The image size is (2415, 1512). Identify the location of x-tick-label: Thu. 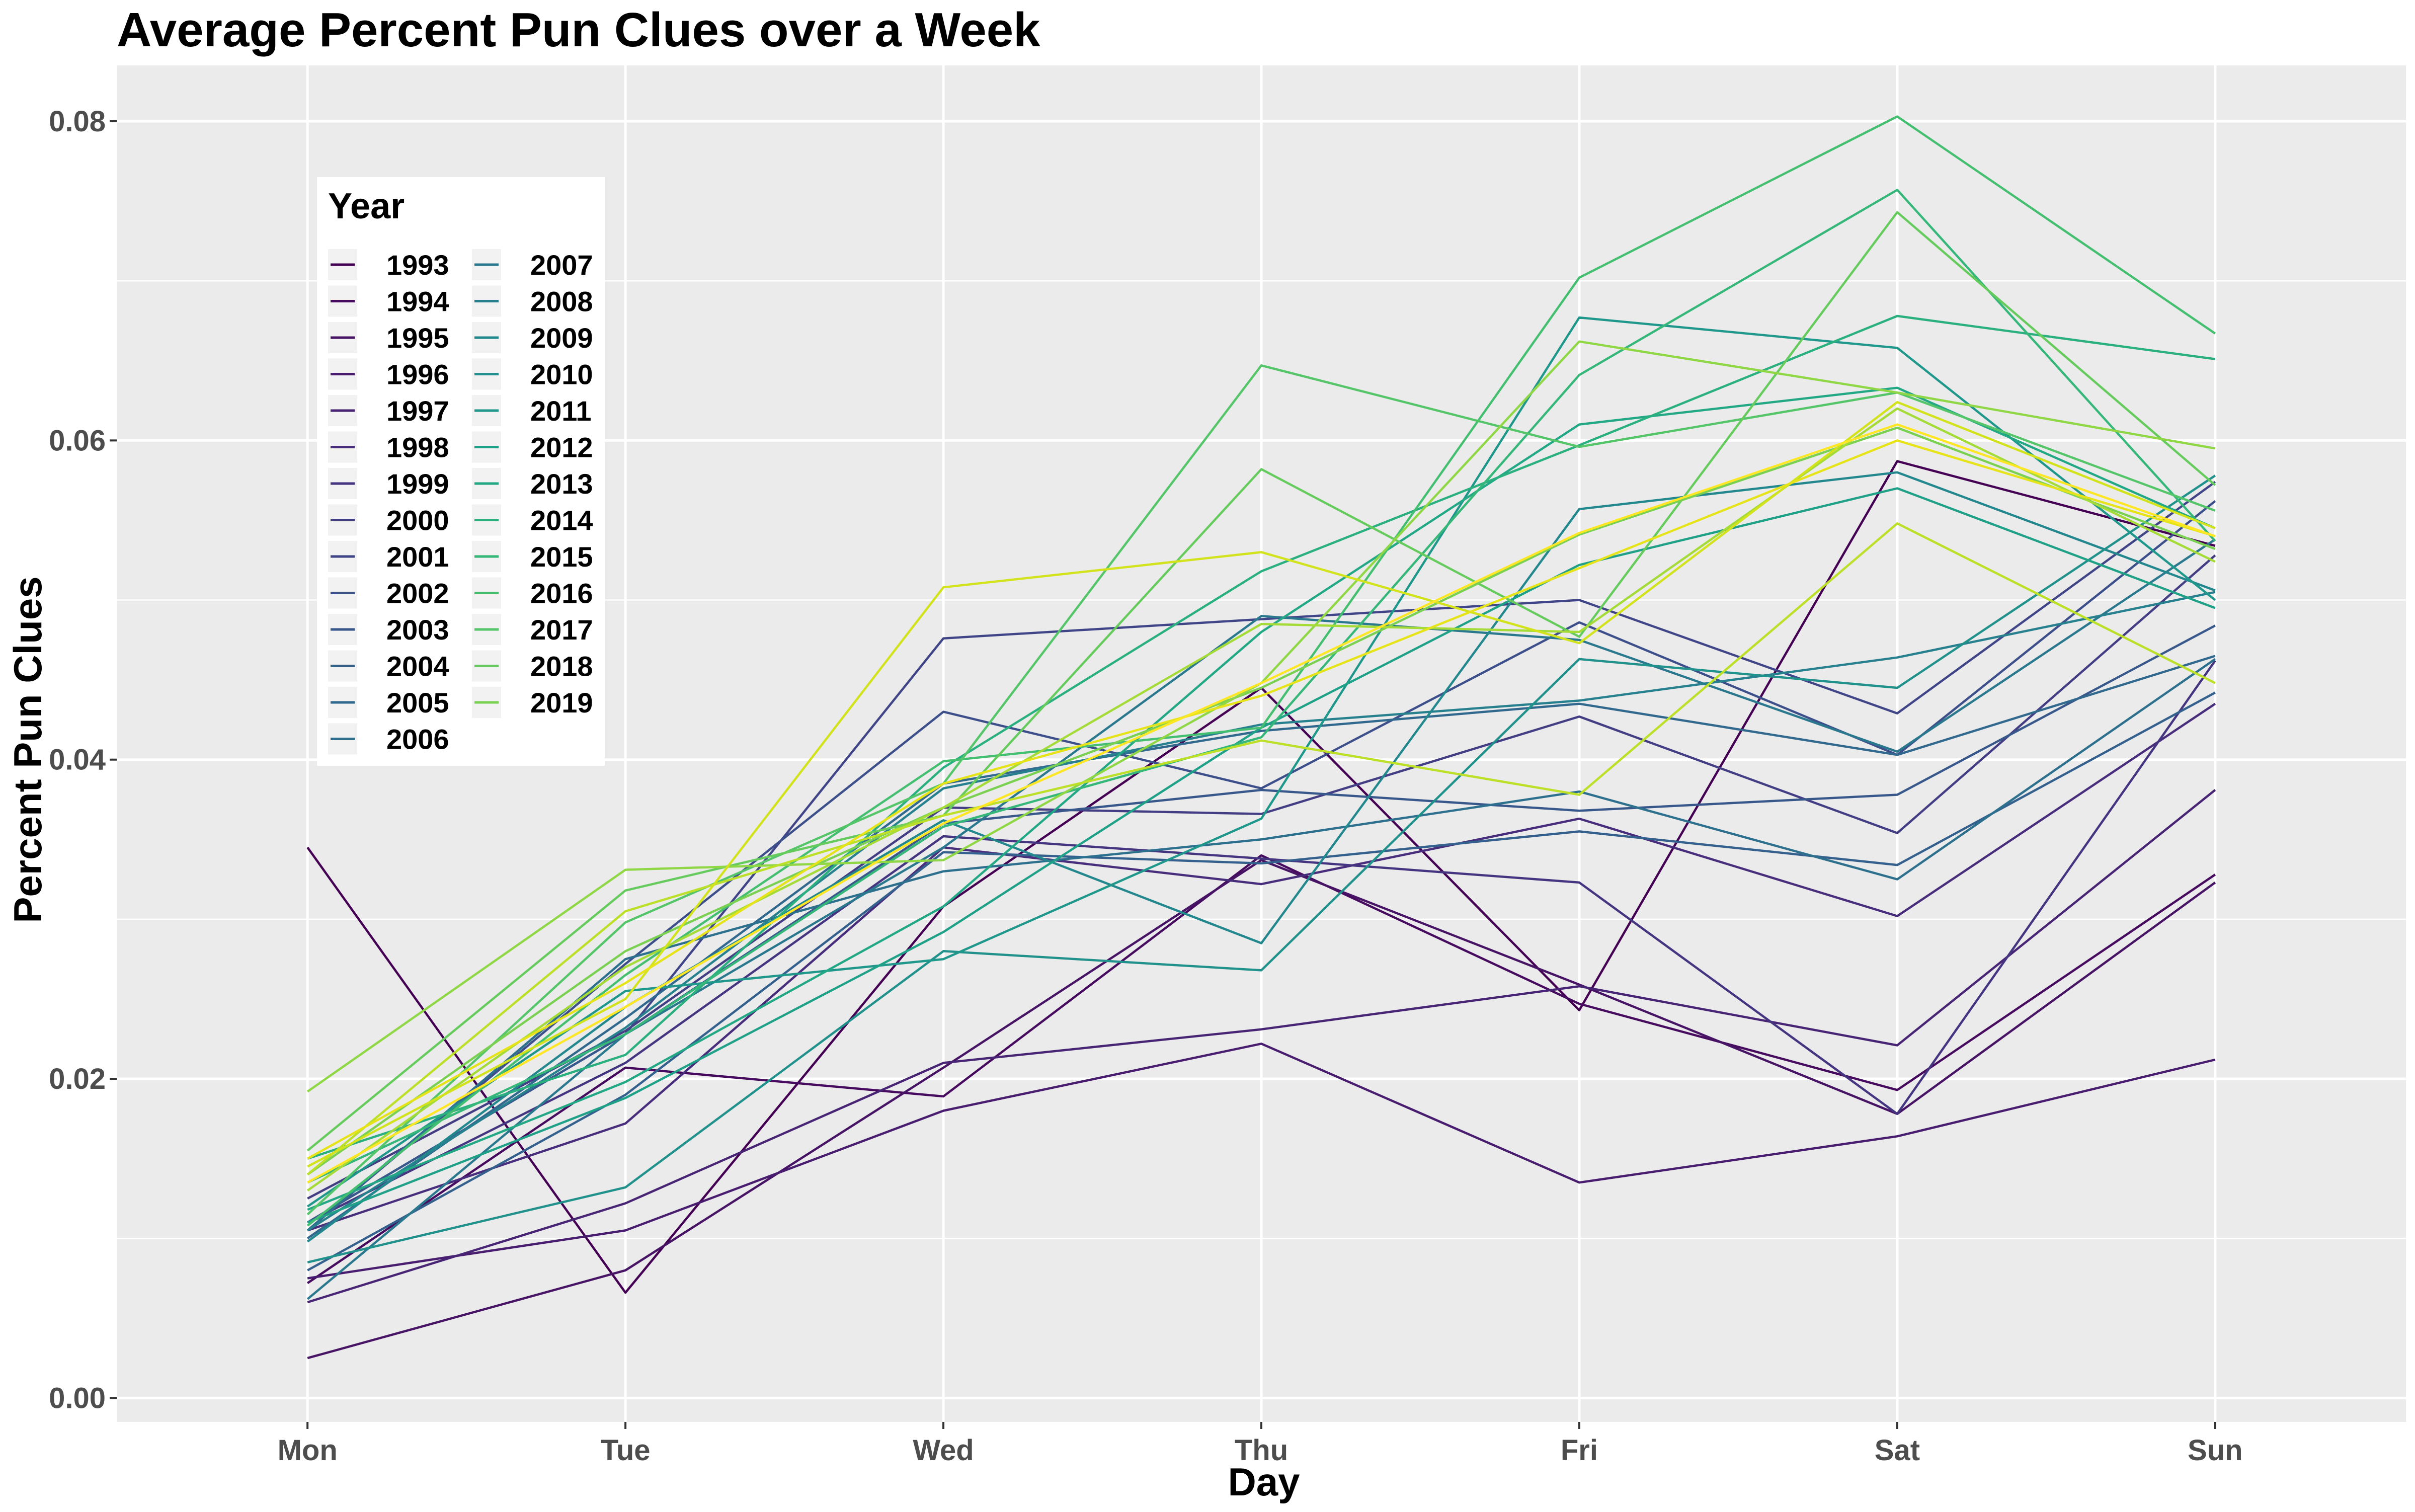
(1261, 1450).